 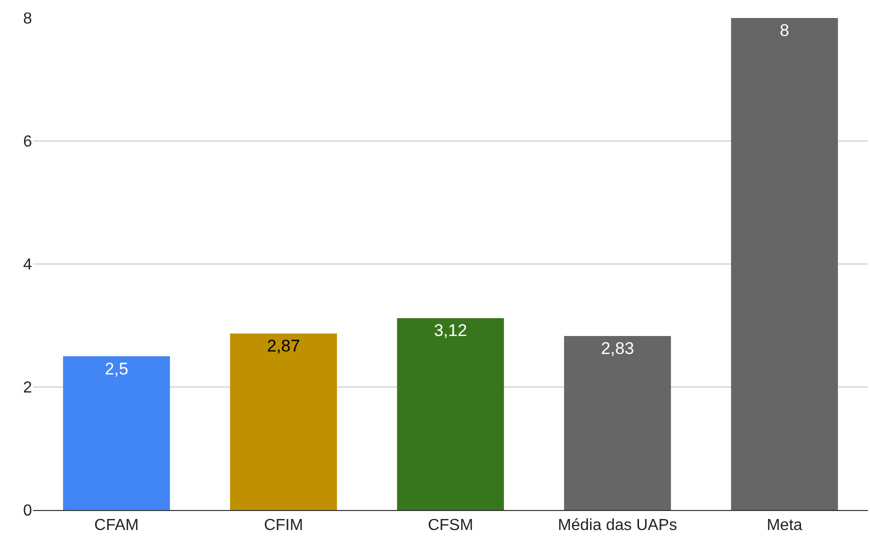 I want to click on data-label: 3,12, so click(x=451, y=330).